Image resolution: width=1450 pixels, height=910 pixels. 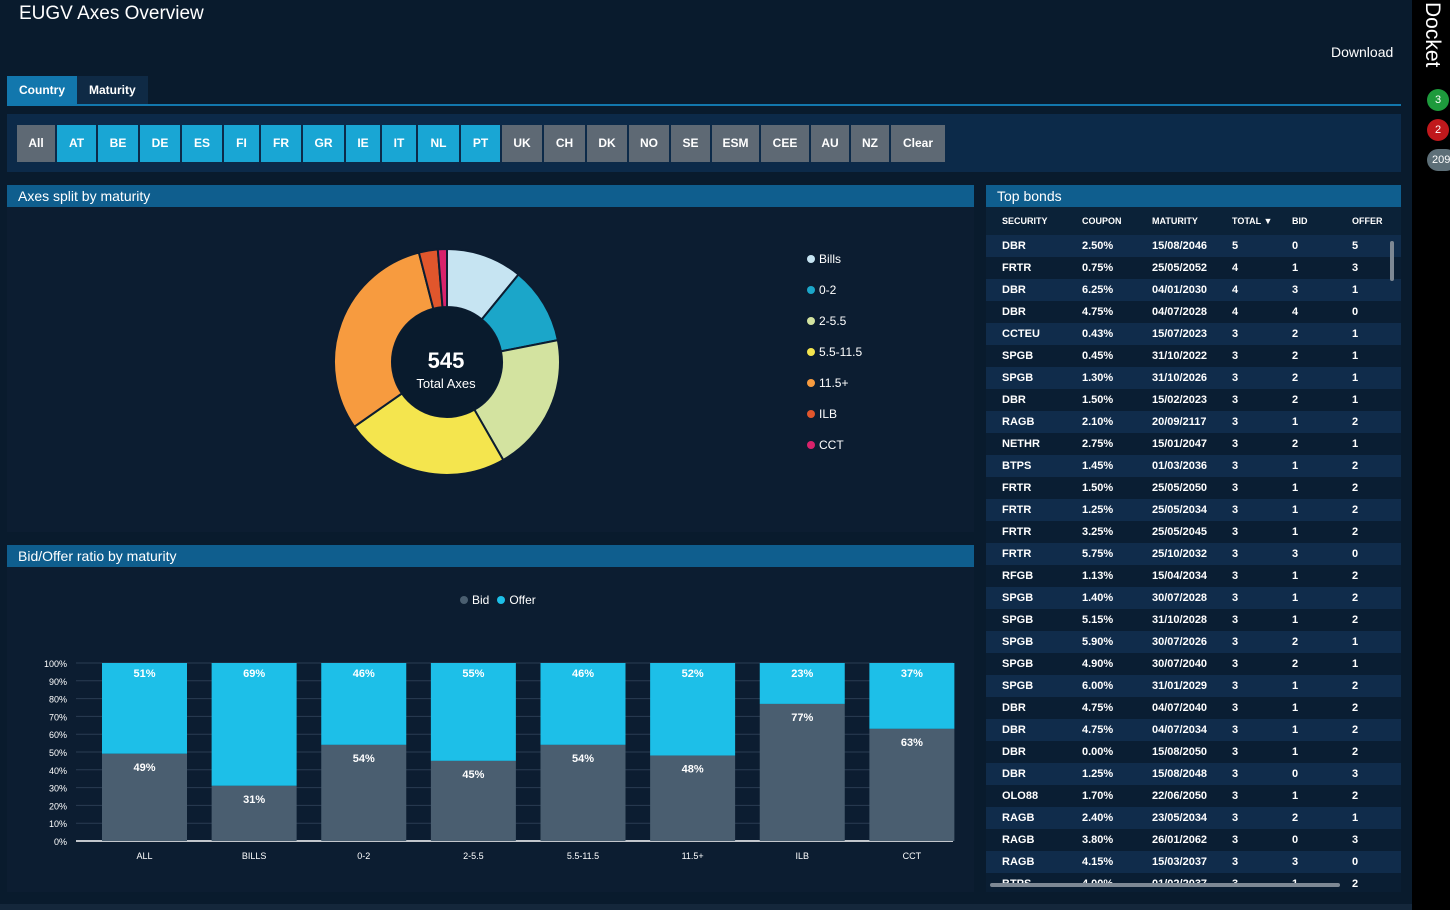 I want to click on legend-item-cct: CCT, so click(x=834, y=453).